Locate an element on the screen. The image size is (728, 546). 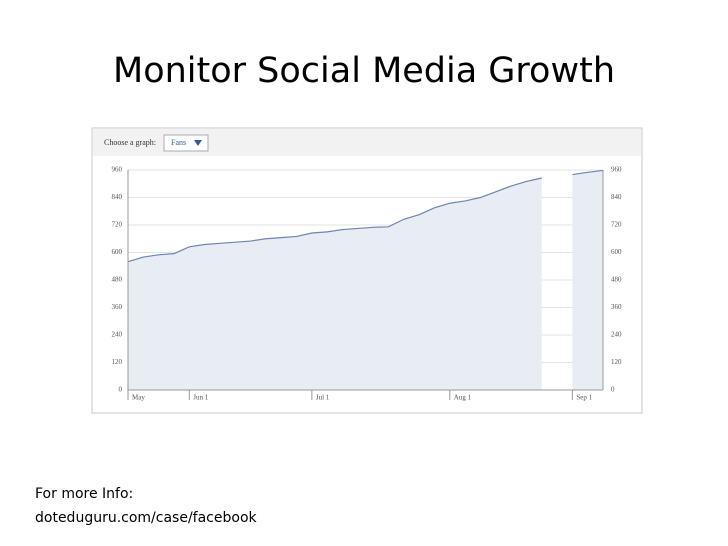
y-tick-label: 720 is located at coordinates (117, 225).